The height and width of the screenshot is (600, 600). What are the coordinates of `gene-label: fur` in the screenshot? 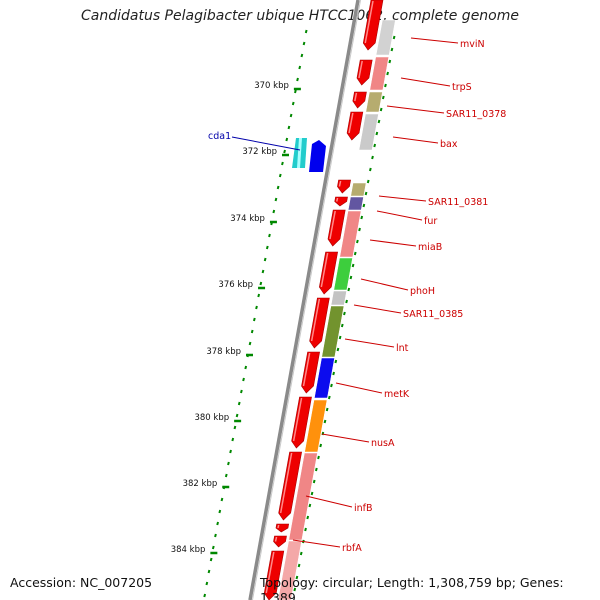 It's located at (430, 221).